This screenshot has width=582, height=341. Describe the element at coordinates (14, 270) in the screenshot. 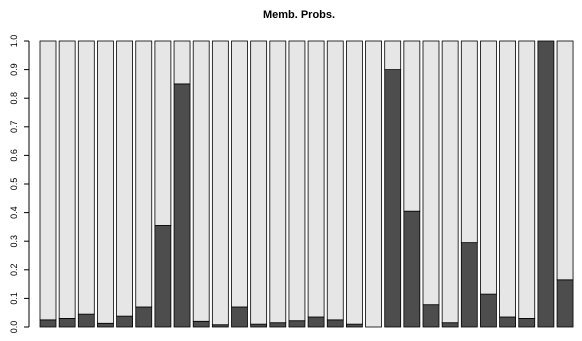

I see `y-tick-label: 0.2` at that location.